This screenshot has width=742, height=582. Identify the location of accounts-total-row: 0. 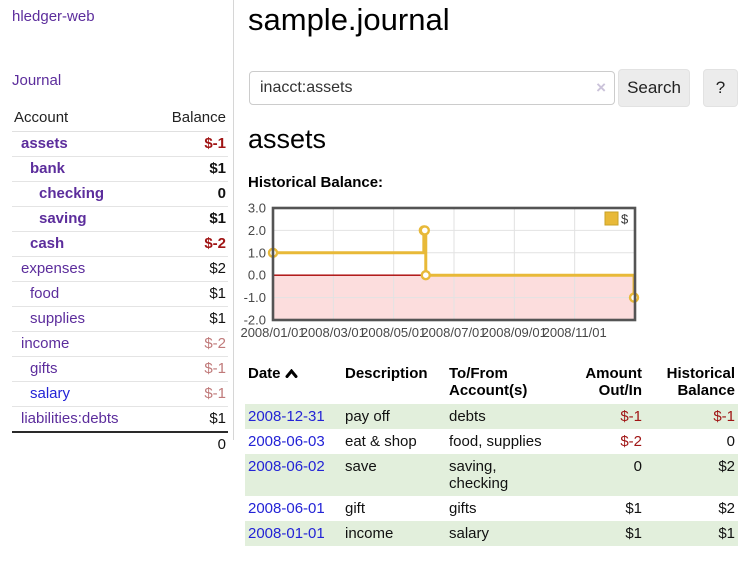
(120, 444).